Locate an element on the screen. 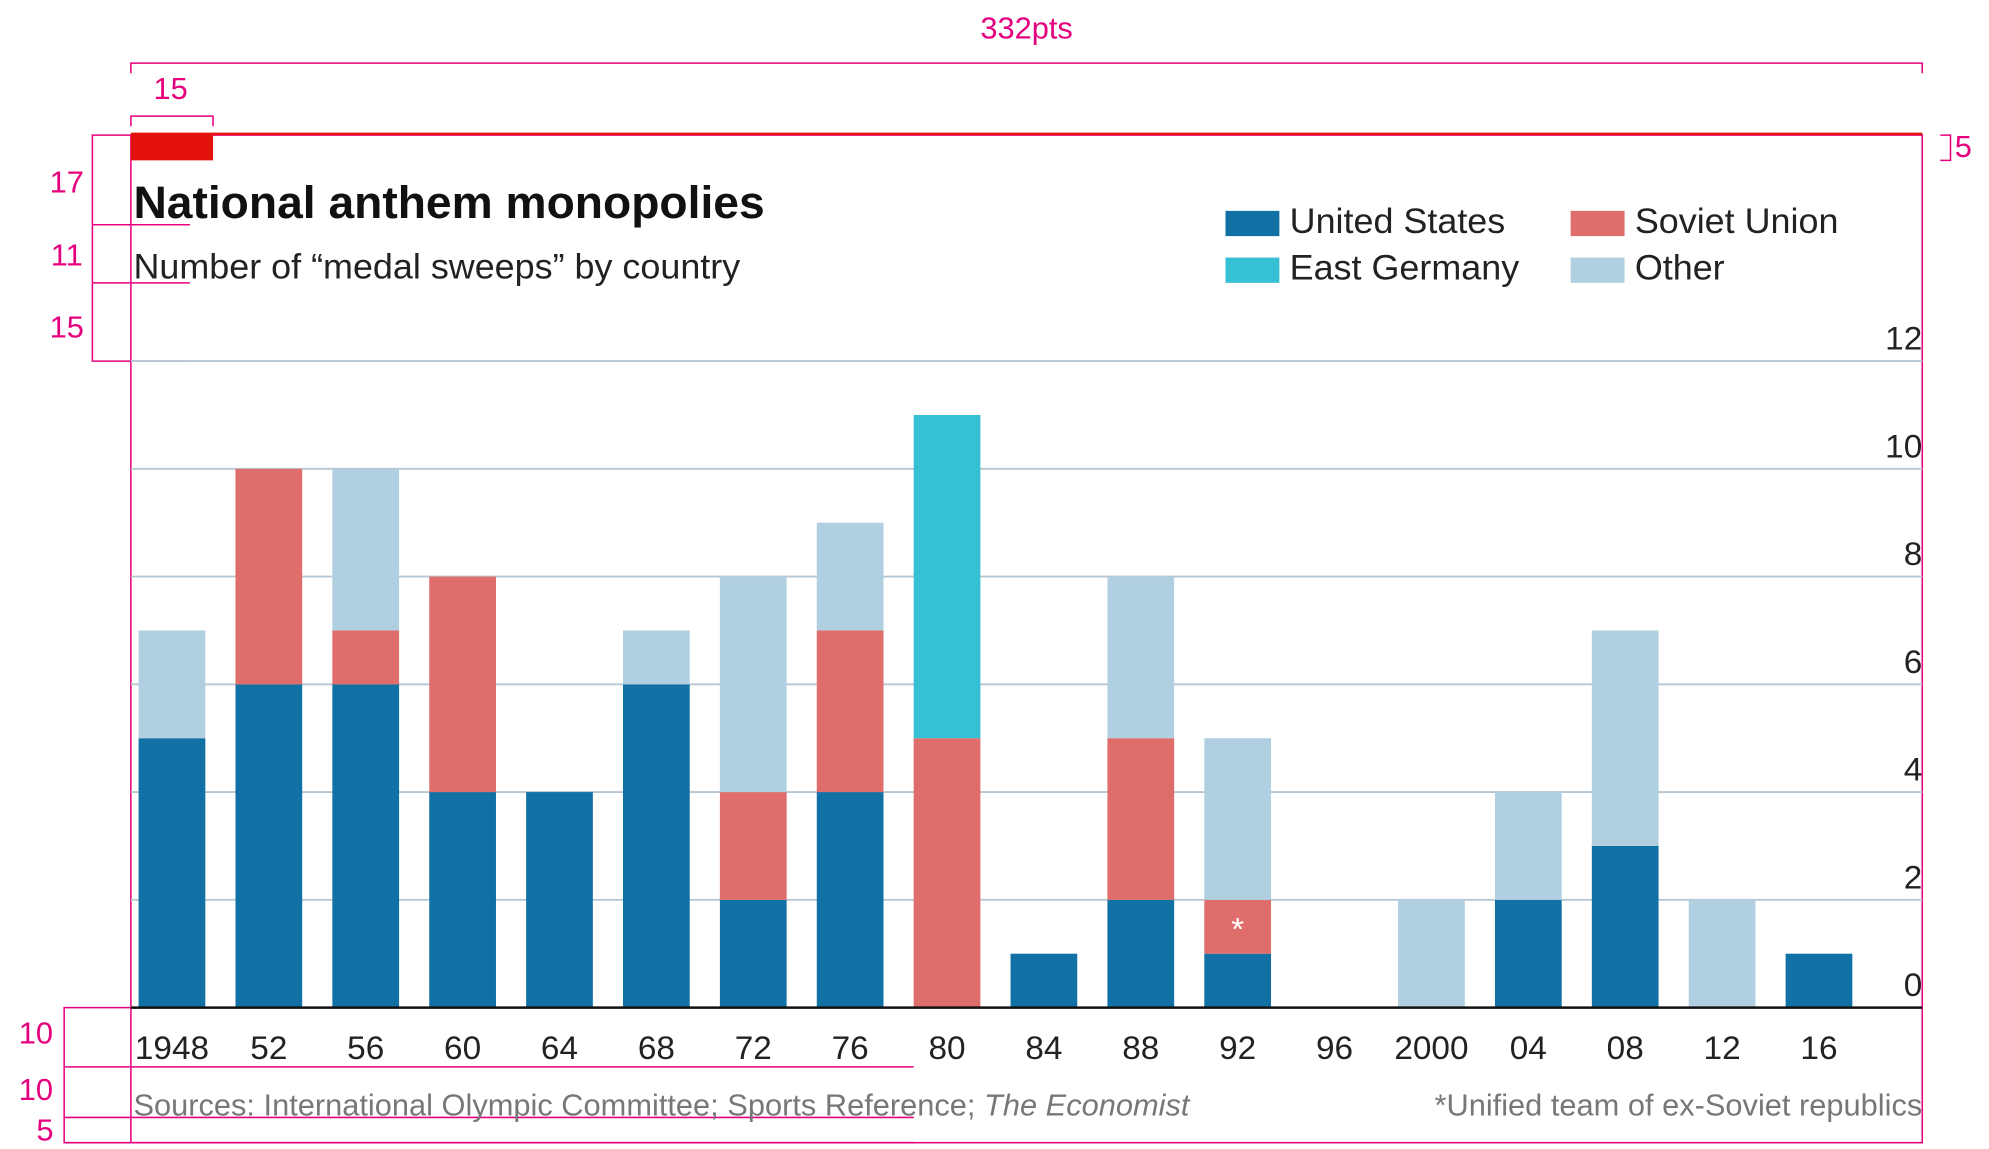 The image size is (1989, 1149). x-tick-label: 1948 is located at coordinates (172, 1048).